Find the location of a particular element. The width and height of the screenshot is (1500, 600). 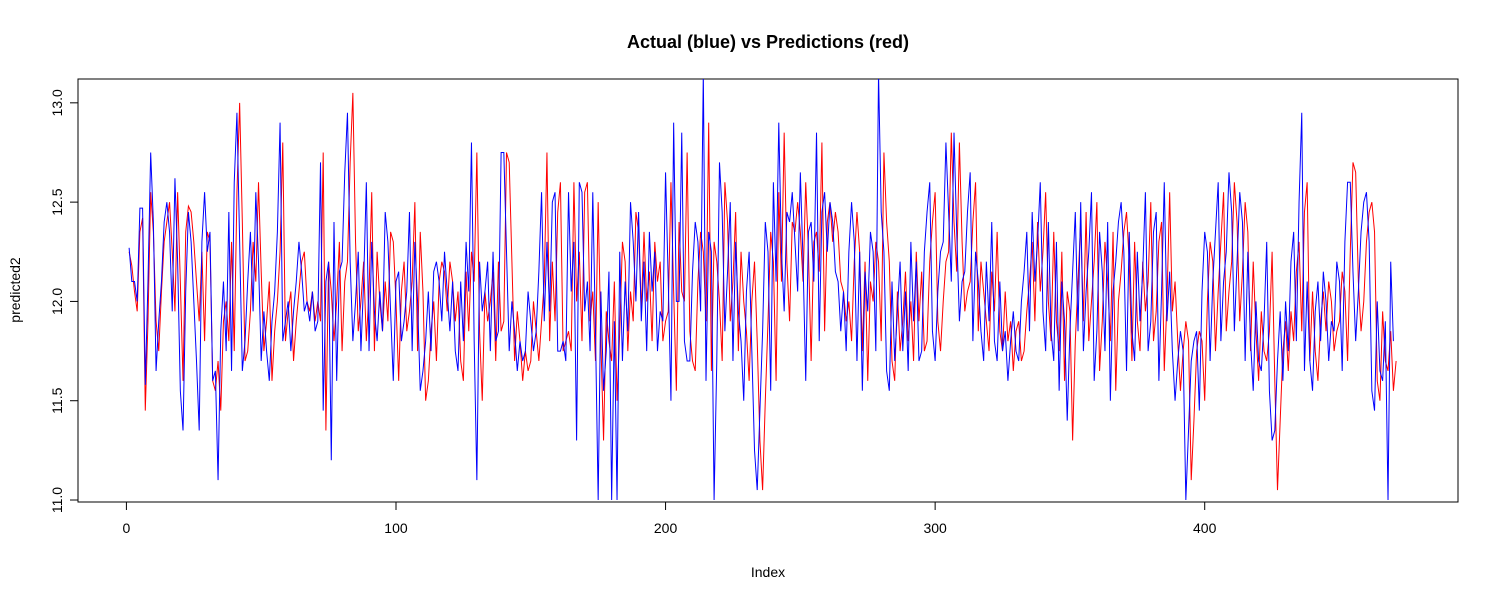

y-tick-label: 13.0 is located at coordinates (57, 102).